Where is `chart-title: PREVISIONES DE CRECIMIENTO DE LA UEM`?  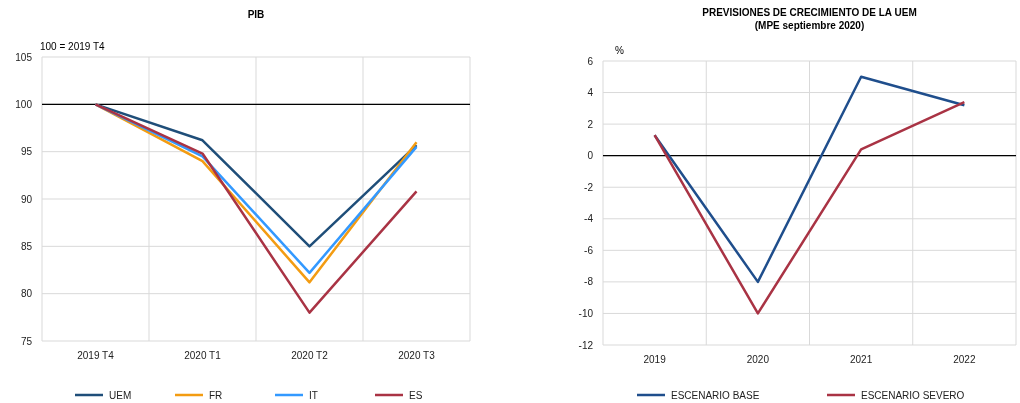
chart-title: PREVISIONES DE CRECIMIENTO DE LA UEM is located at coordinates (809, 12).